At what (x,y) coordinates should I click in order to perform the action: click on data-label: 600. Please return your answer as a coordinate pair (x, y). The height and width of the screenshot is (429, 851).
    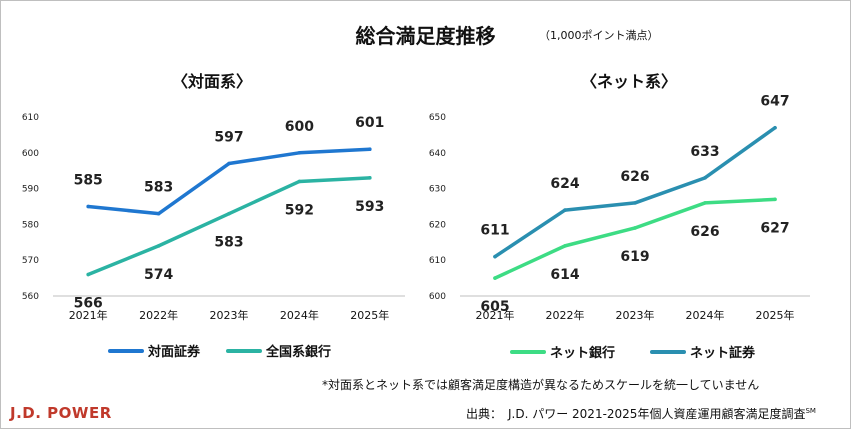
    Looking at the image, I should click on (299, 127).